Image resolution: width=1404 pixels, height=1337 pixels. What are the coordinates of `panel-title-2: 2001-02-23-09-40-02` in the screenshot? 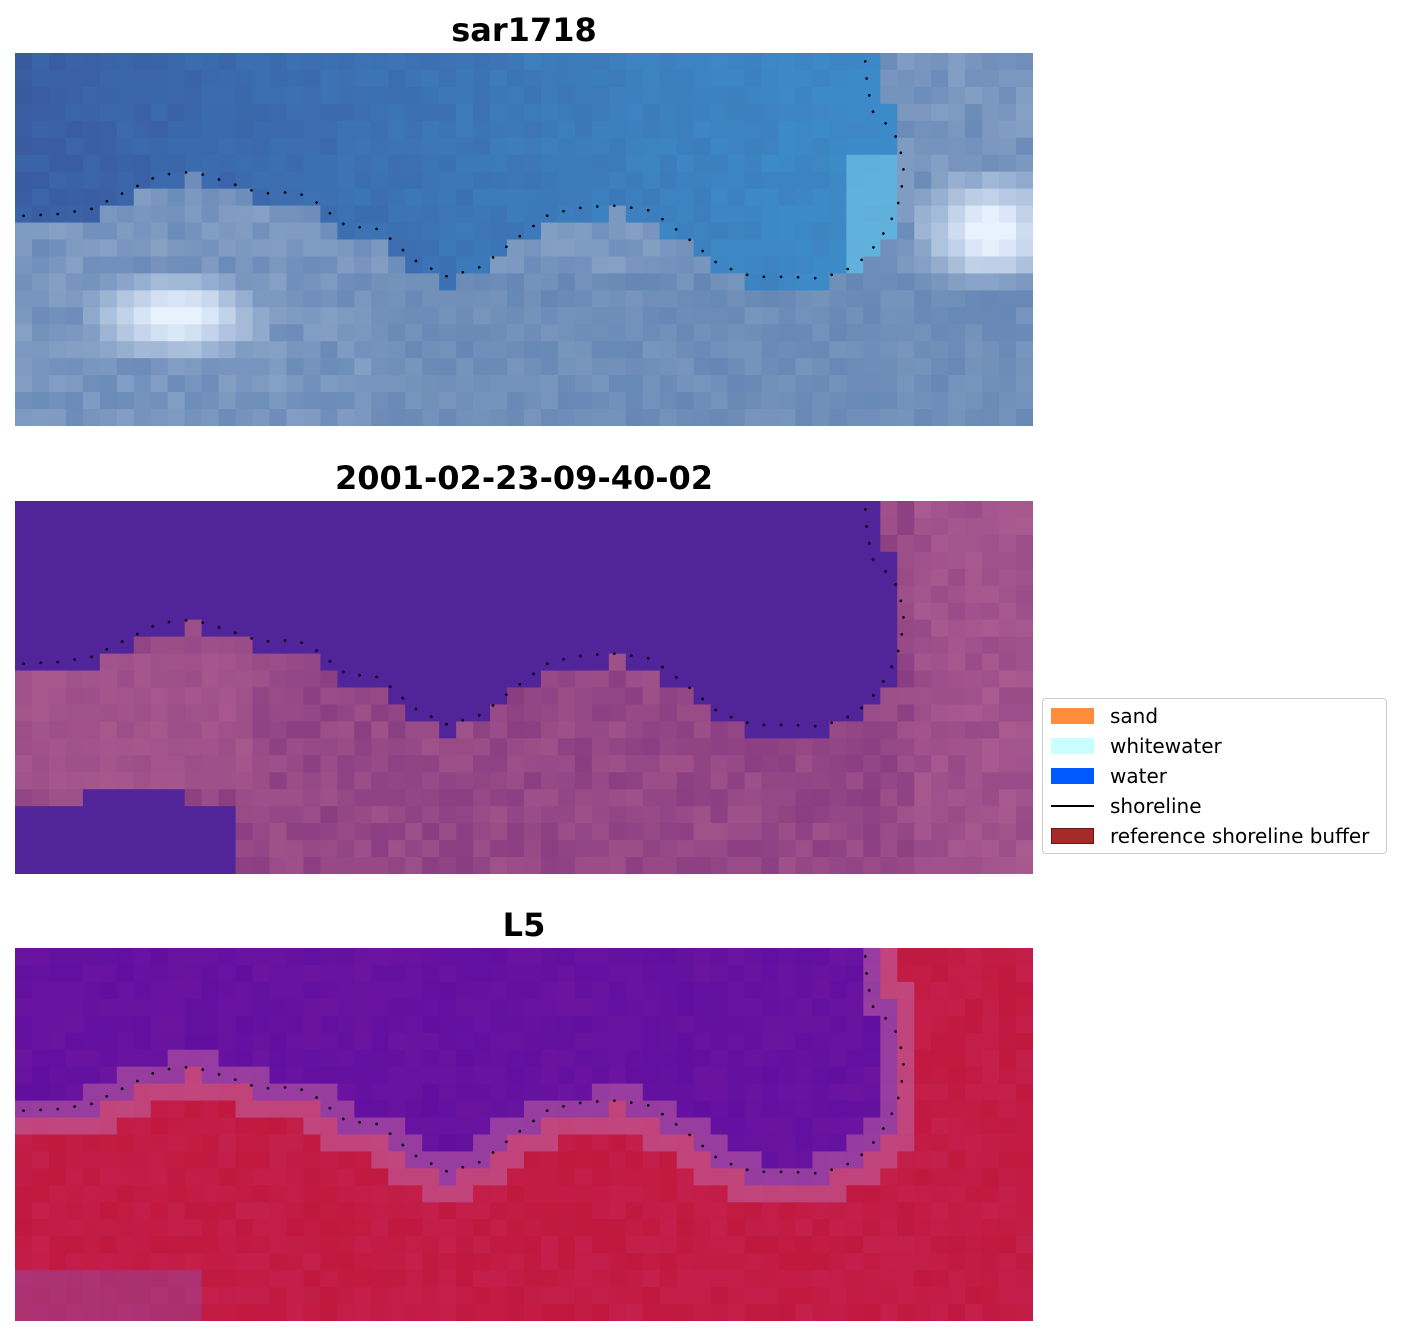 It's located at (524, 478).